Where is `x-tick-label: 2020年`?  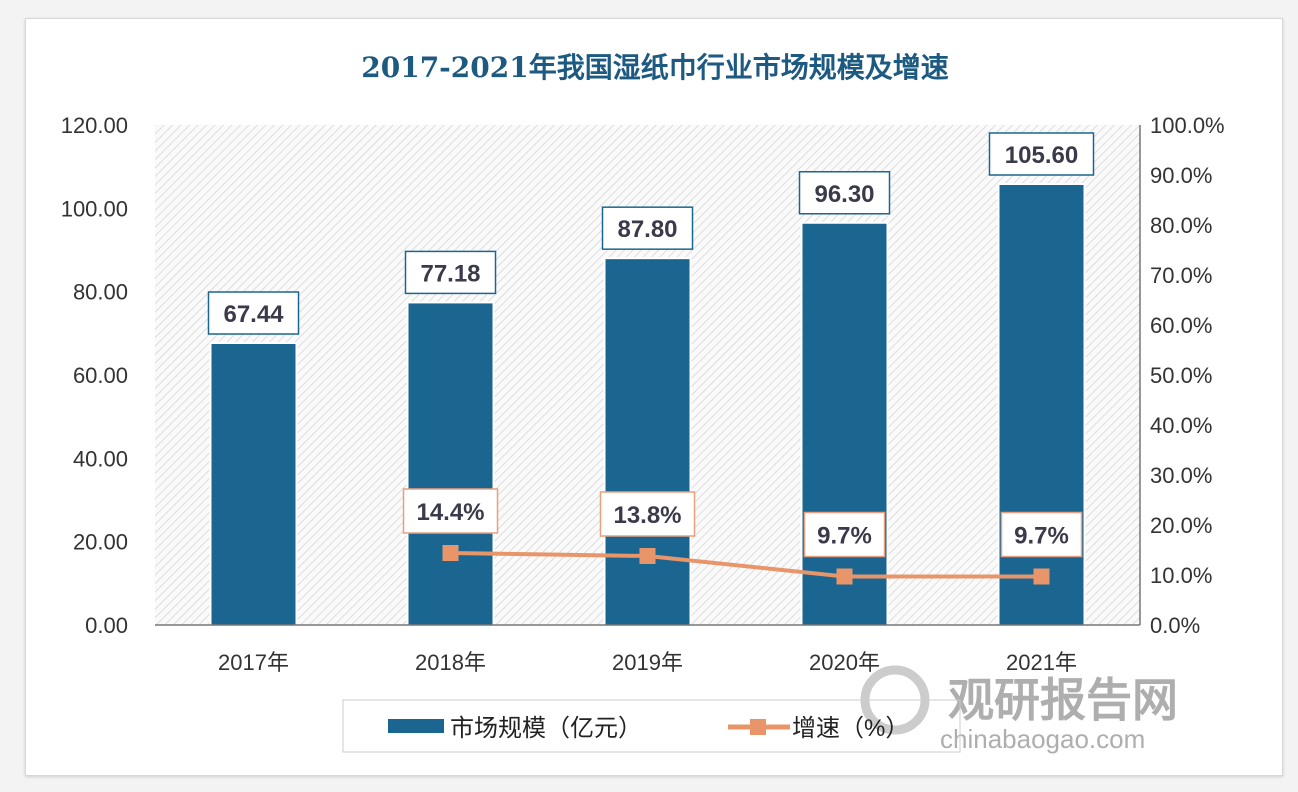 x-tick-label: 2020年 is located at coordinates (844, 662).